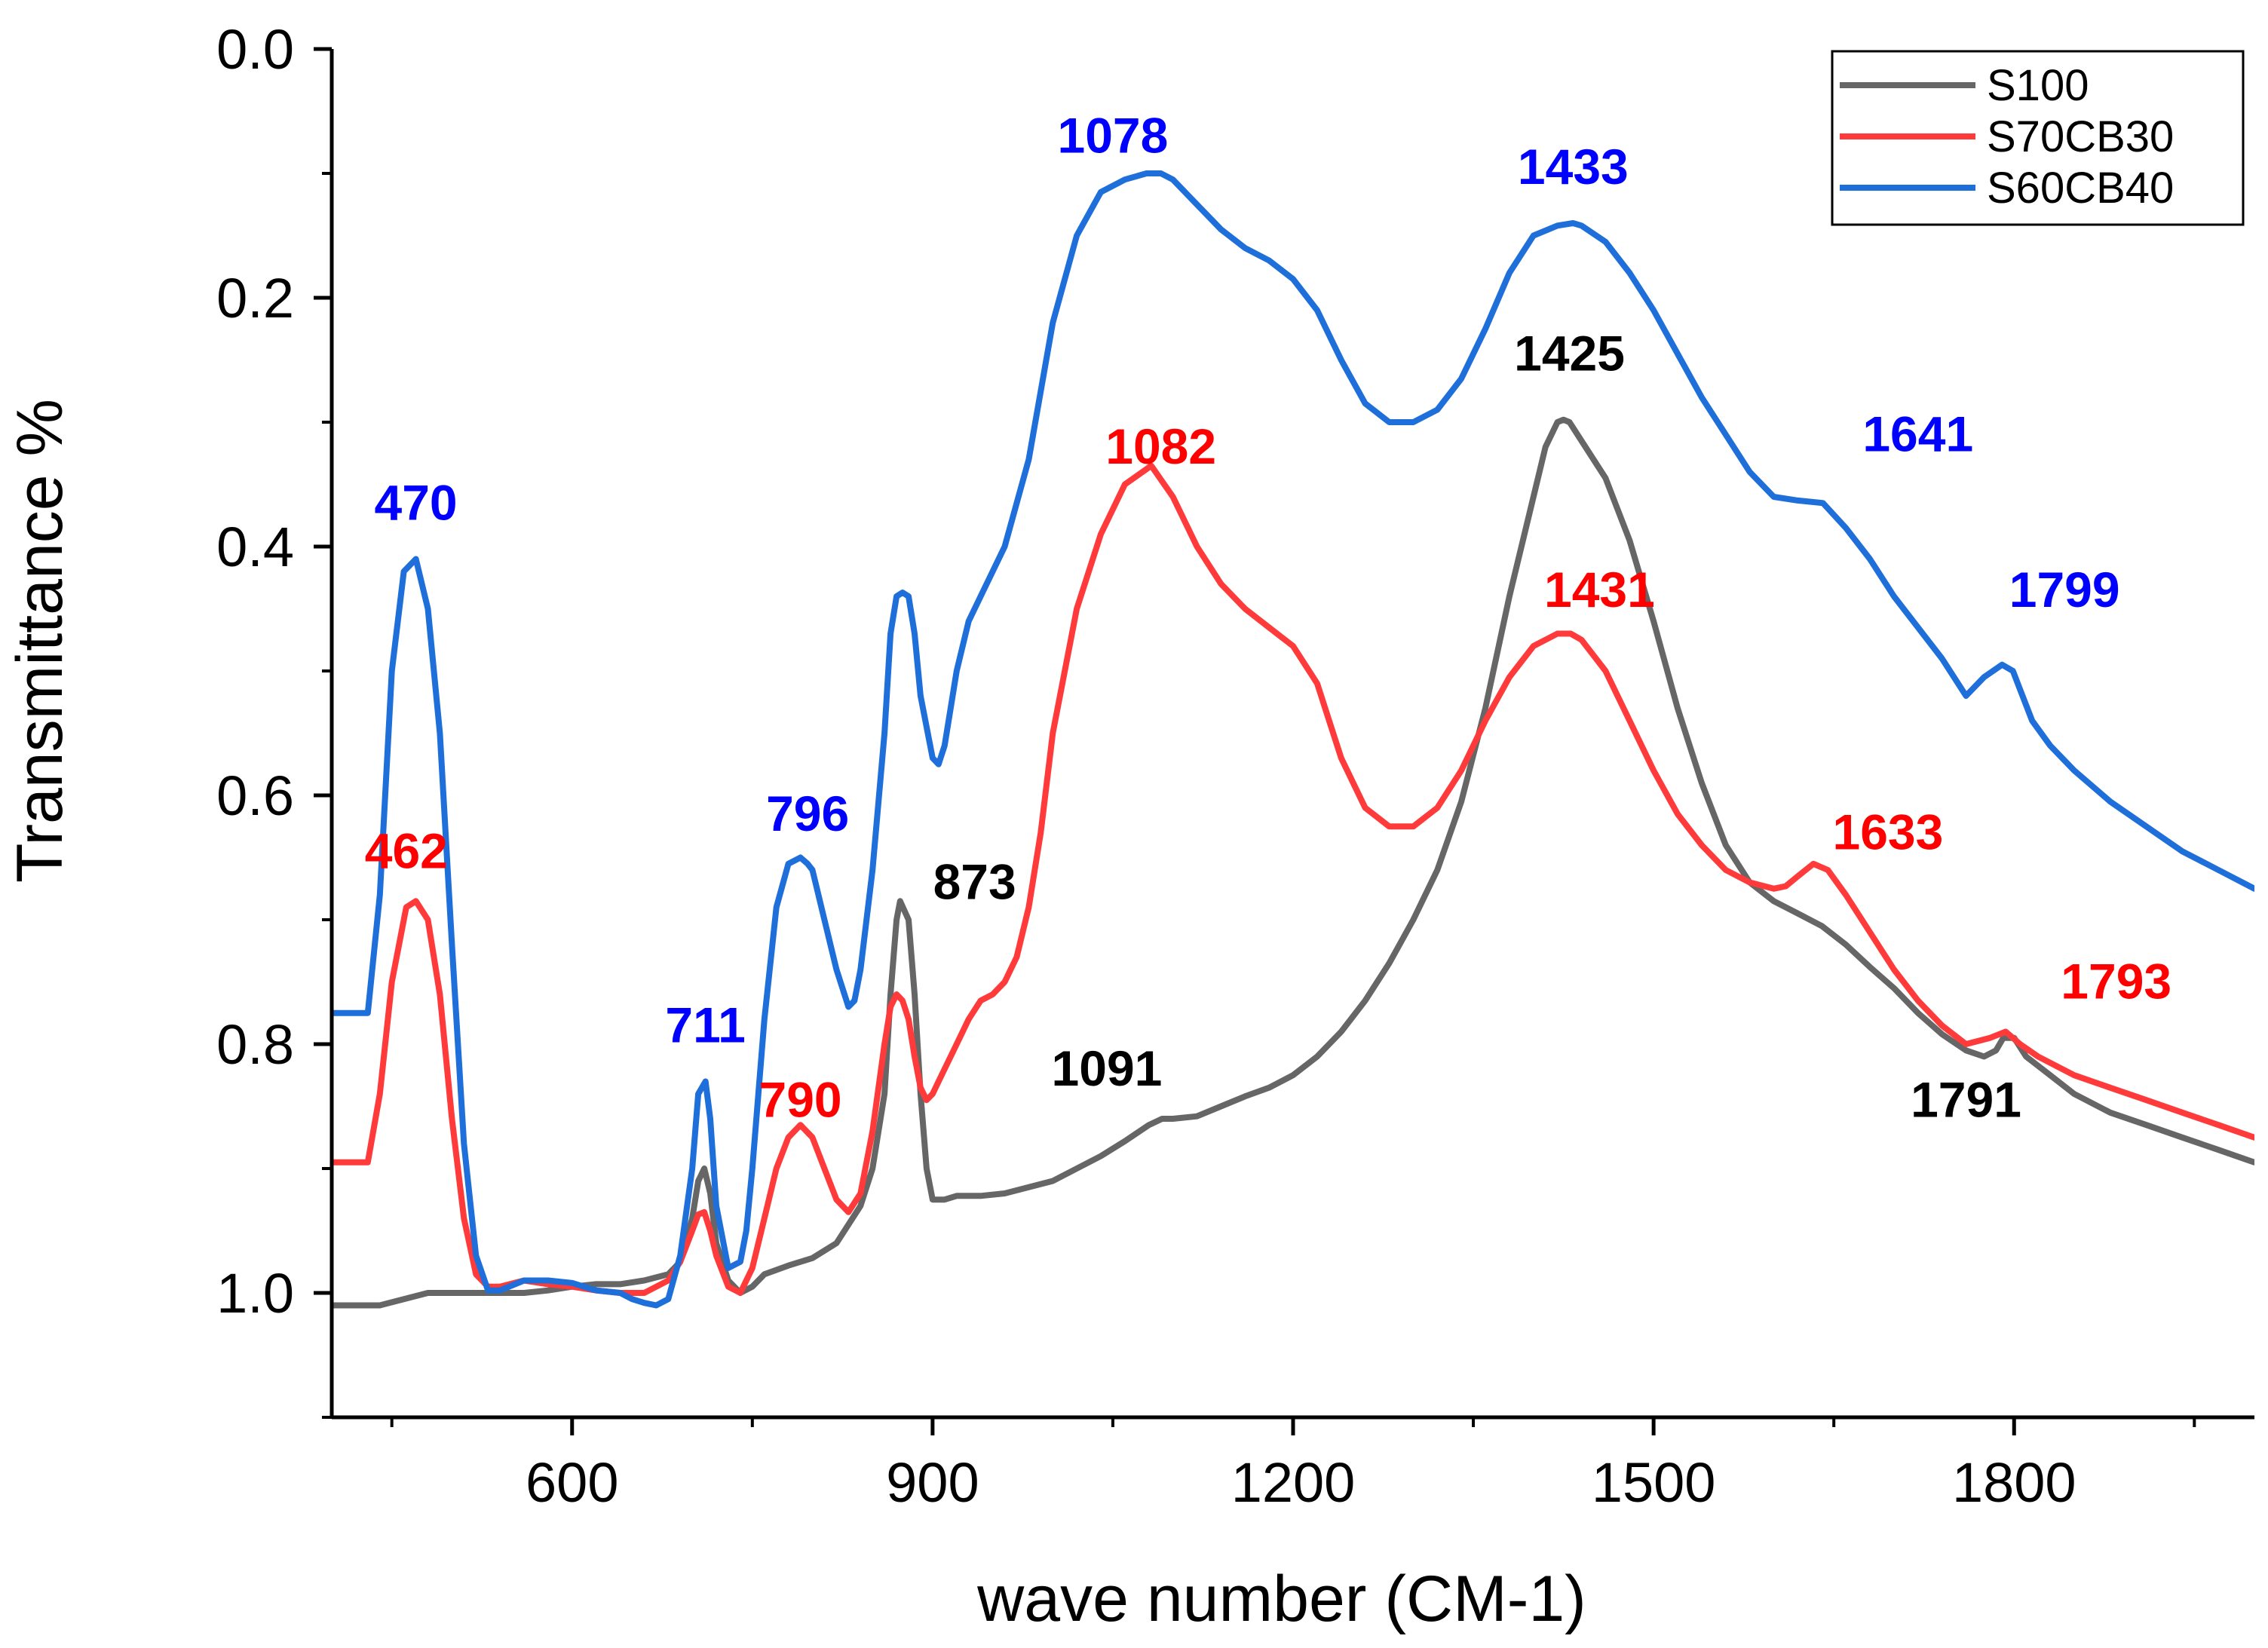 Image resolution: width=2268 pixels, height=1648 pixels. What do you see at coordinates (2116, 981) in the screenshot?
I see `peak-label-1793: 1793` at bounding box center [2116, 981].